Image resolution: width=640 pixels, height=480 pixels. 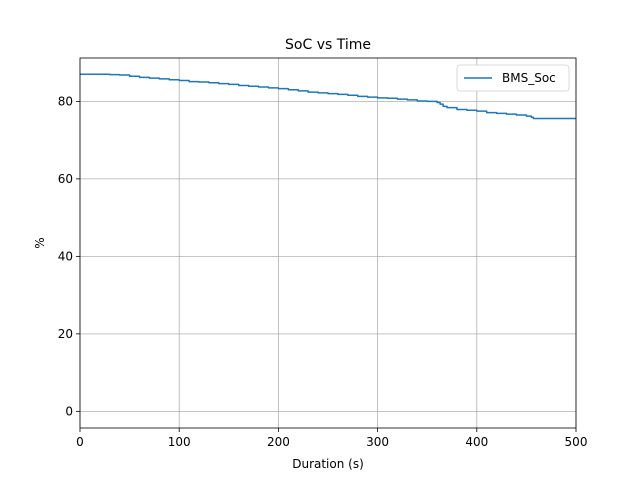 I want to click on x-tick-label: 300, so click(x=377, y=442).